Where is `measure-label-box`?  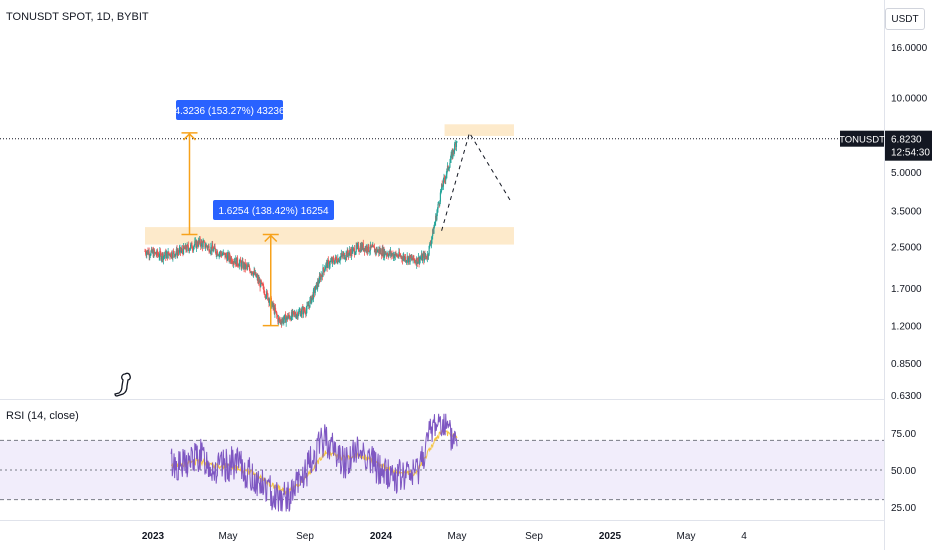 measure-label-box is located at coordinates (273, 210).